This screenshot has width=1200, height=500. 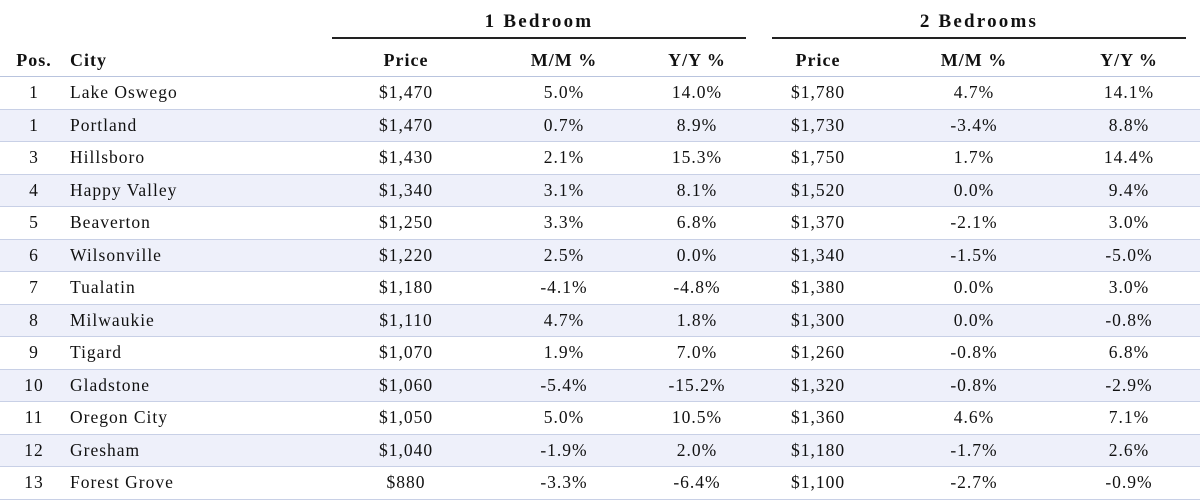 What do you see at coordinates (34, 255) in the screenshot?
I see `cell-pos: 6` at bounding box center [34, 255].